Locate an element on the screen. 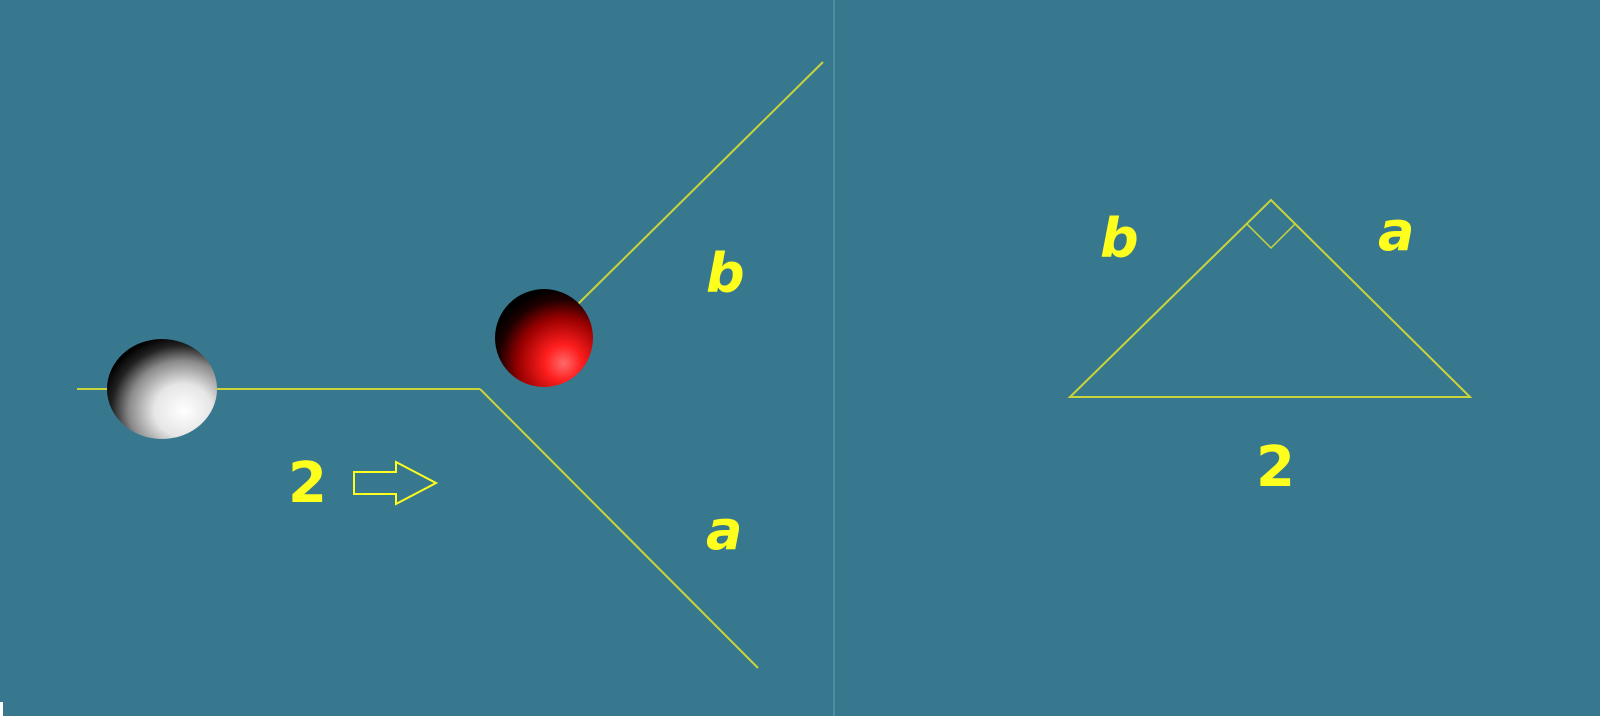 This screenshot has height=716, width=1600. lower-path-label: a is located at coordinates (724, 530).